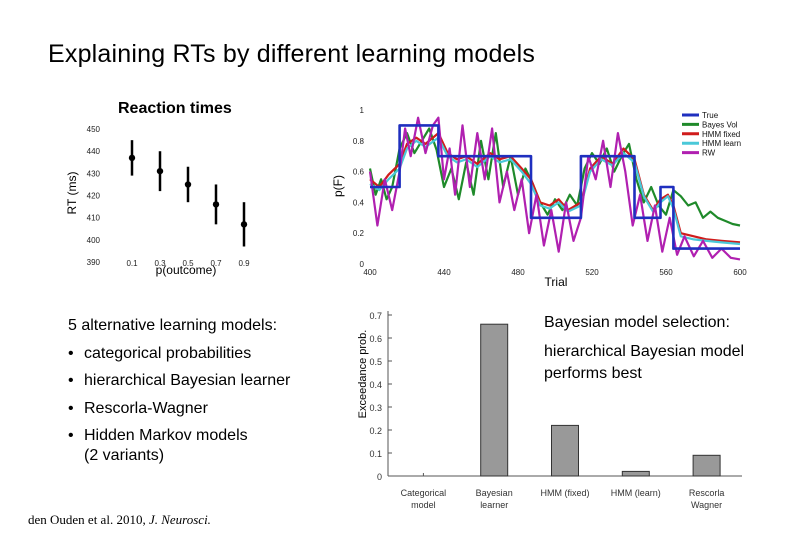 The image size is (810, 540). Describe the element at coordinates (338, 186) in the screenshot. I see `pf-y-axis-label: p(F)` at that location.